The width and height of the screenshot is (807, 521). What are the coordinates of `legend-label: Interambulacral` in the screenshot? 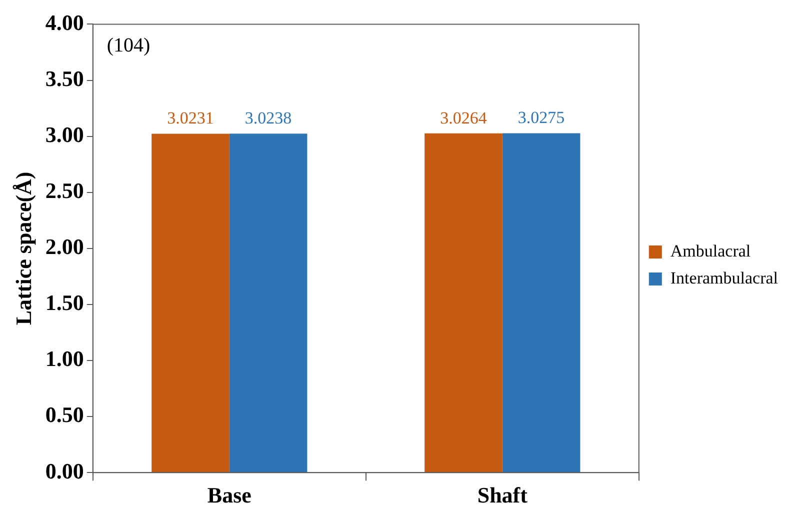 It's located at (724, 278).